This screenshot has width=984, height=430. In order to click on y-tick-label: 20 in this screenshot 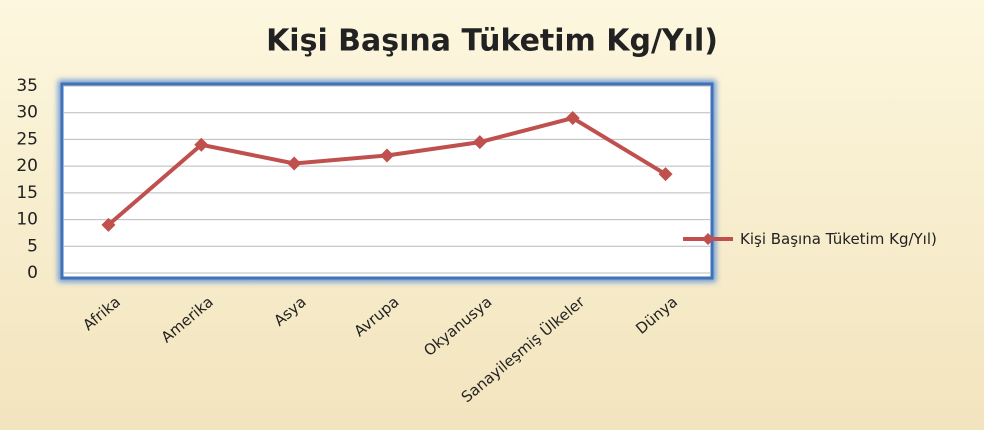, I will do `click(27, 166)`.